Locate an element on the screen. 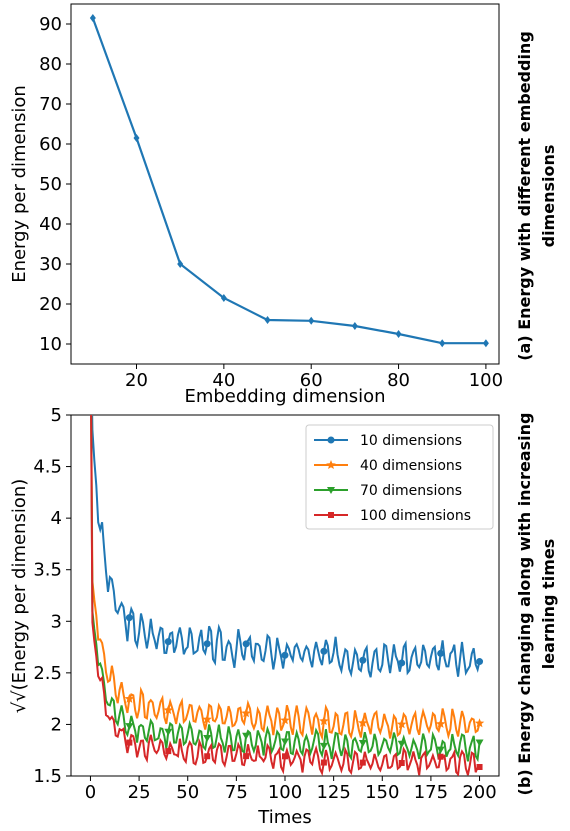 The image size is (570, 831). x-tick-label: 150 is located at coordinates (382, 792).